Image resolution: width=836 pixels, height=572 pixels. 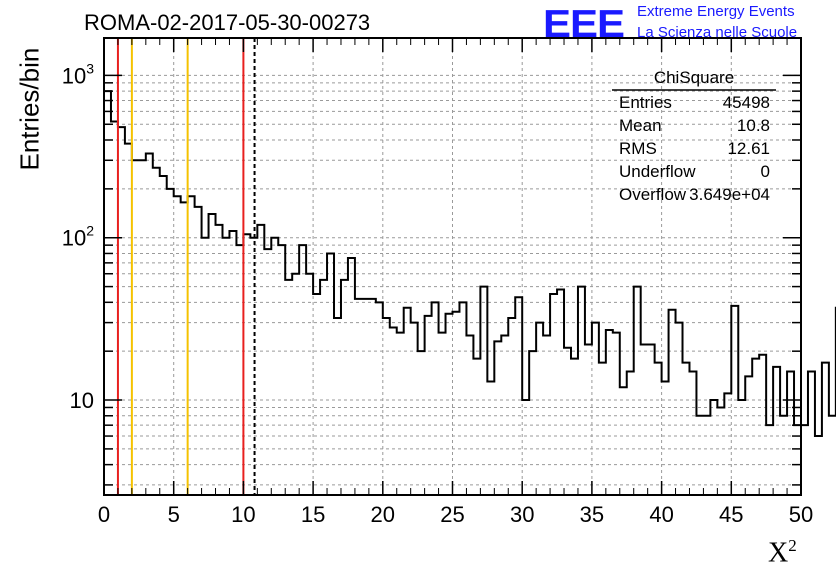 What do you see at coordinates (186, 266) in the screenshot?
I see `marker-lines` at bounding box center [186, 266].